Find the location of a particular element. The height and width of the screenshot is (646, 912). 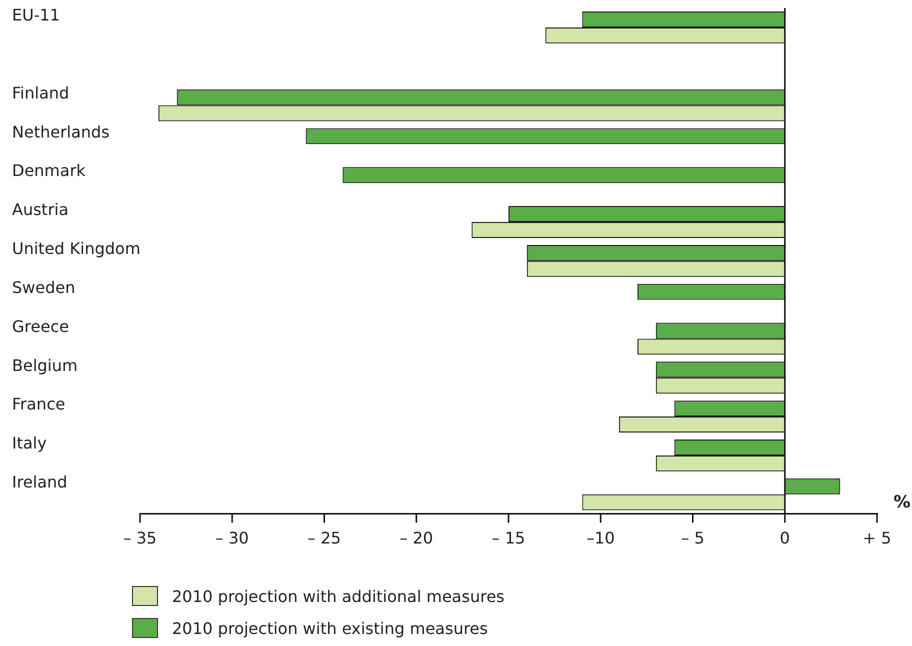

y-tick-label: Greece is located at coordinates (40, 326).